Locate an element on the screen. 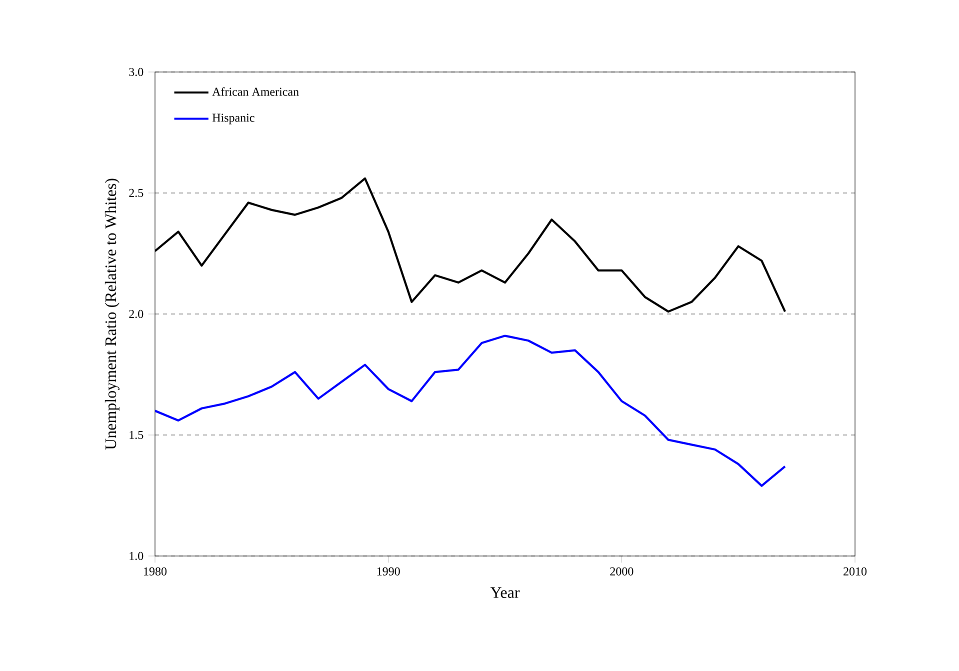  y-tick-label: 1.0 is located at coordinates (137, 556).